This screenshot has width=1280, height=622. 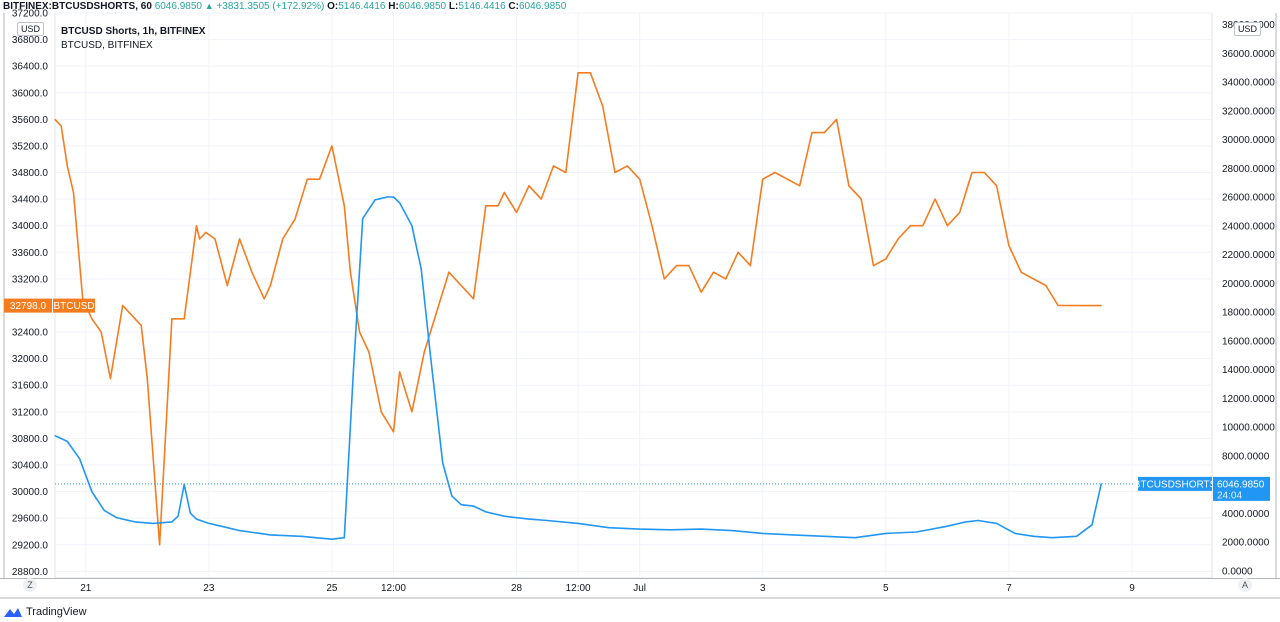 I want to click on right-tick-label: 16000.0000, so click(x=1248, y=341).